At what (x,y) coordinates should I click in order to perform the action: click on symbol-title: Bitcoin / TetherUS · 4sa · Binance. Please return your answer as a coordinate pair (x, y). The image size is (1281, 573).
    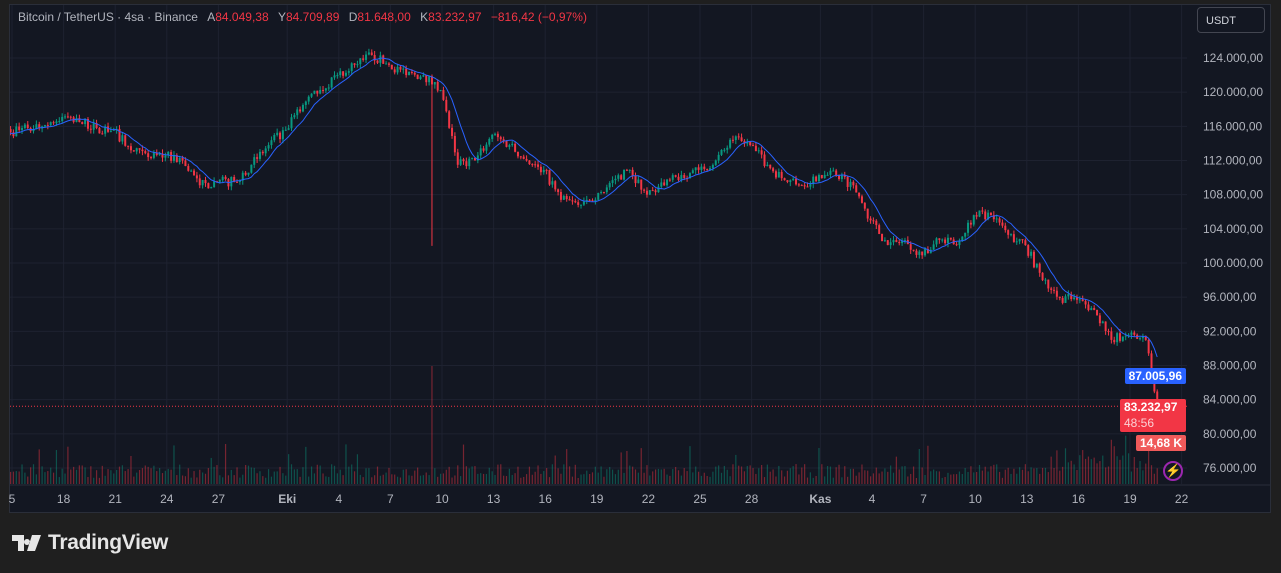
    Looking at the image, I should click on (108, 17).